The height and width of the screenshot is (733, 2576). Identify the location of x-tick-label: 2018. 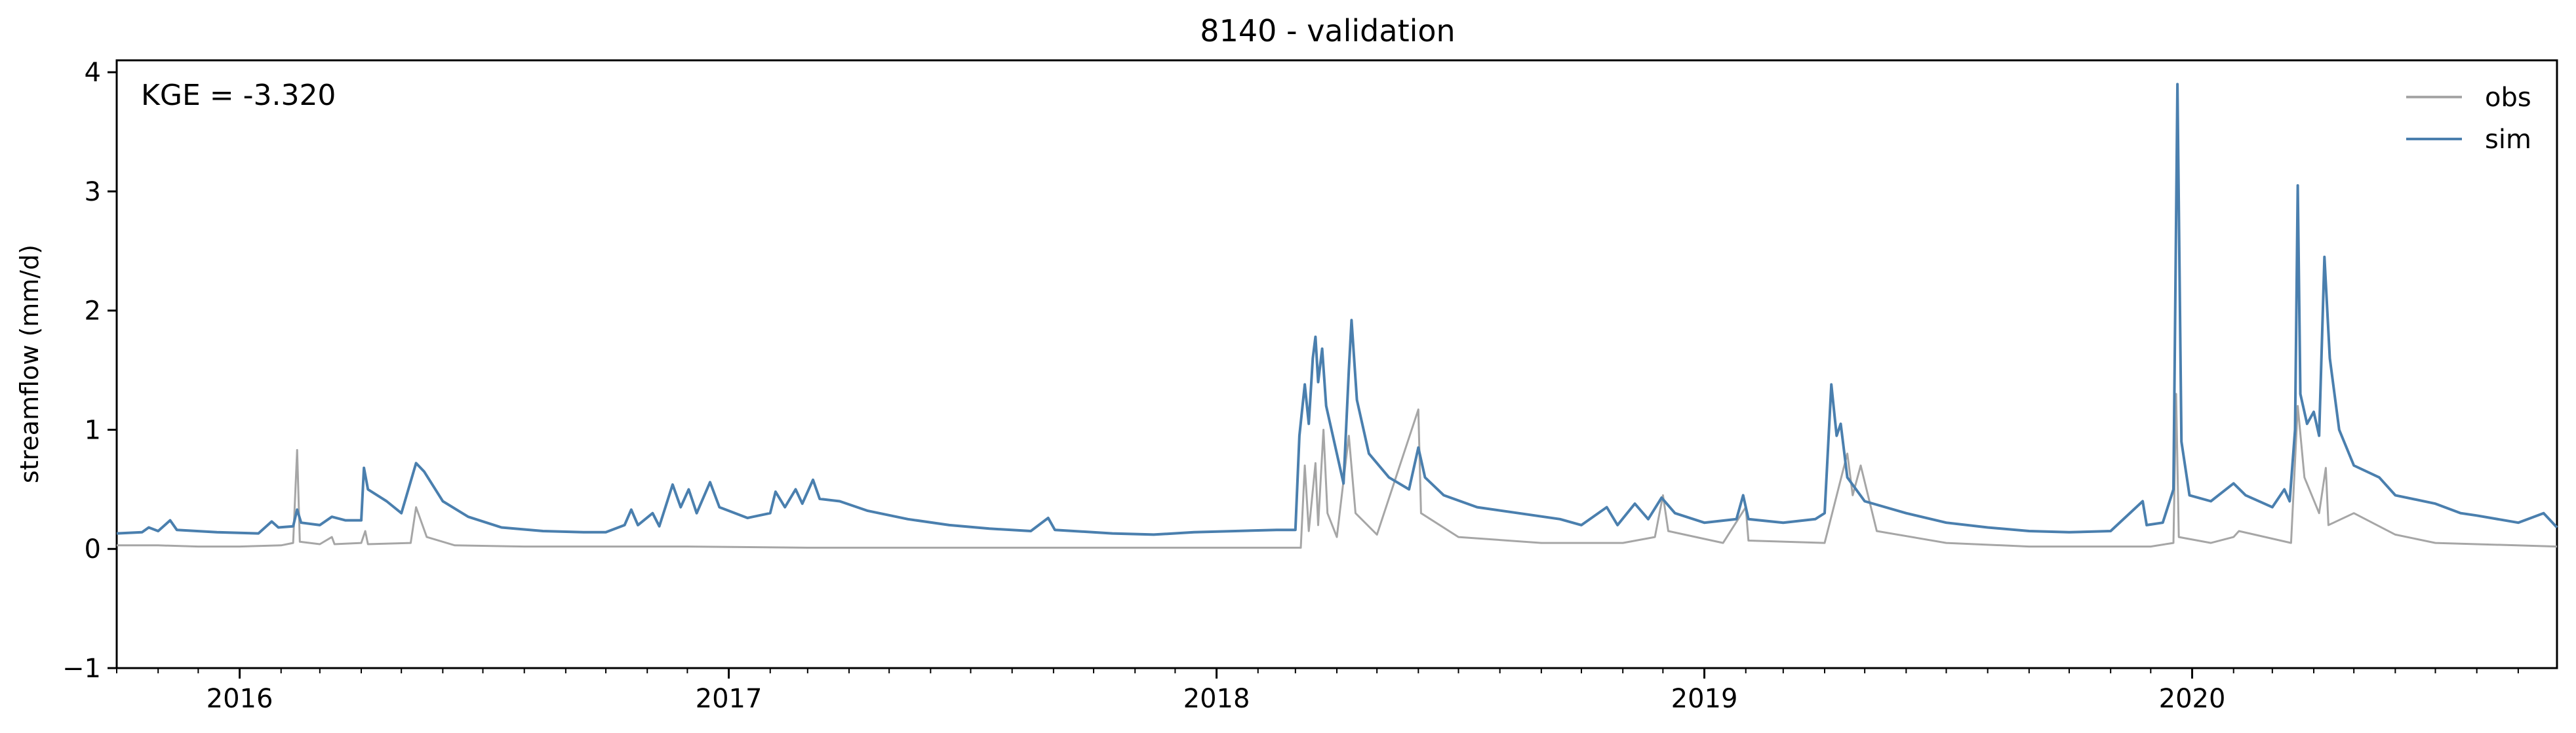
(1216, 699).